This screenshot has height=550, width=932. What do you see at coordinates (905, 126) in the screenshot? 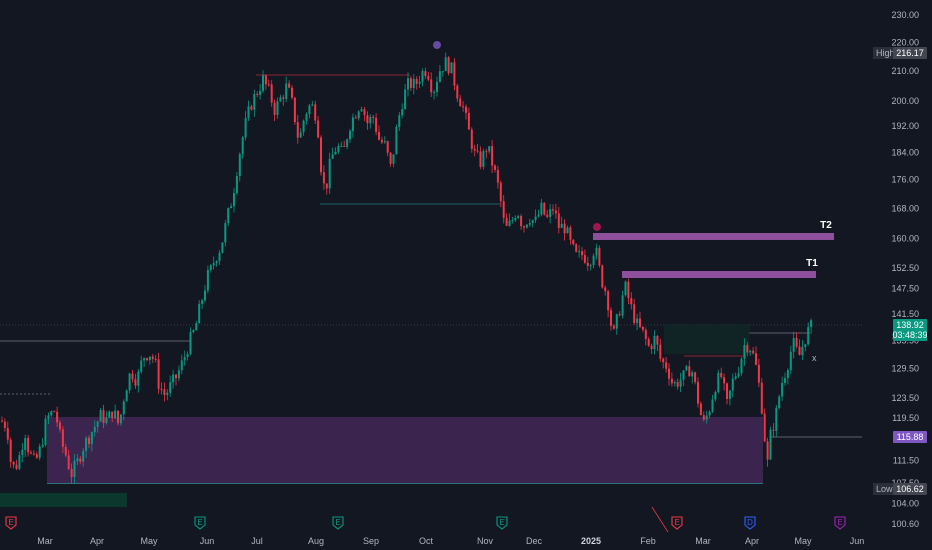
I see `y-tick-label: 192.00` at bounding box center [905, 126].